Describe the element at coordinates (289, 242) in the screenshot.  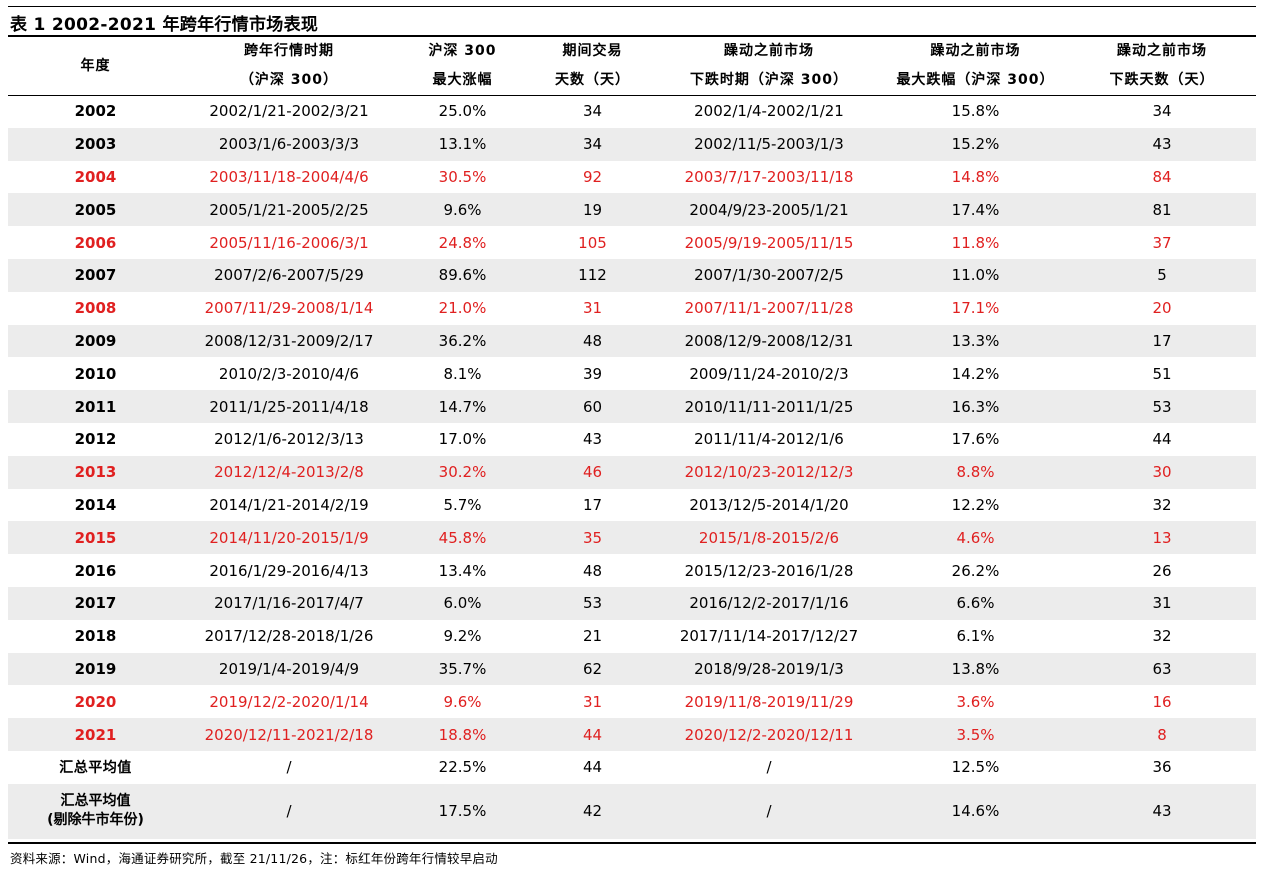
I see `cell-period: 2005/11/16-2006/3/1` at that location.